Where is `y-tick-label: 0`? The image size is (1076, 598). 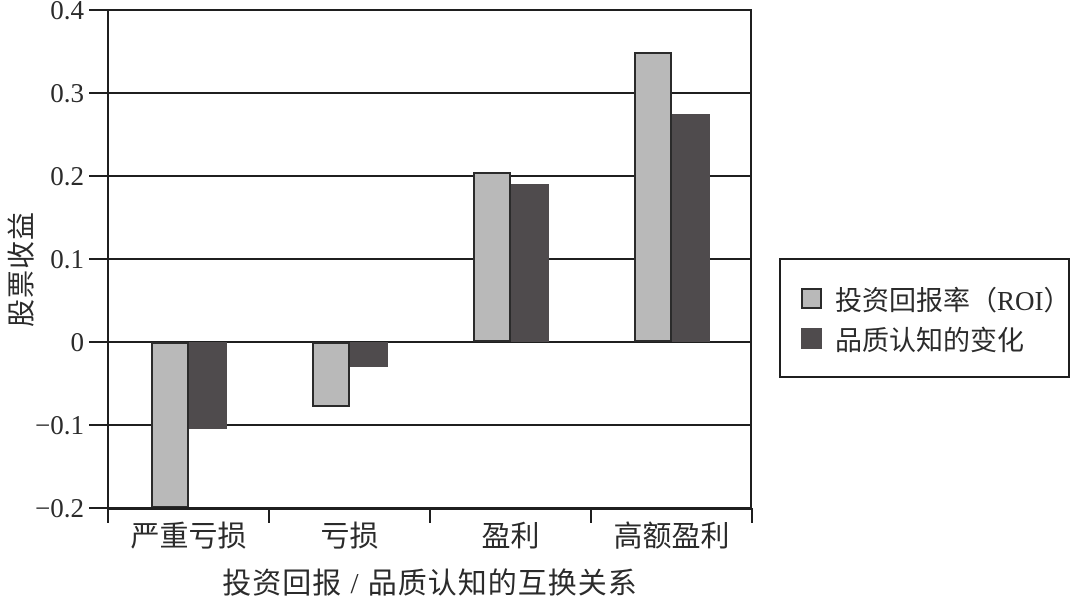 y-tick-label: 0 is located at coordinates (77, 342).